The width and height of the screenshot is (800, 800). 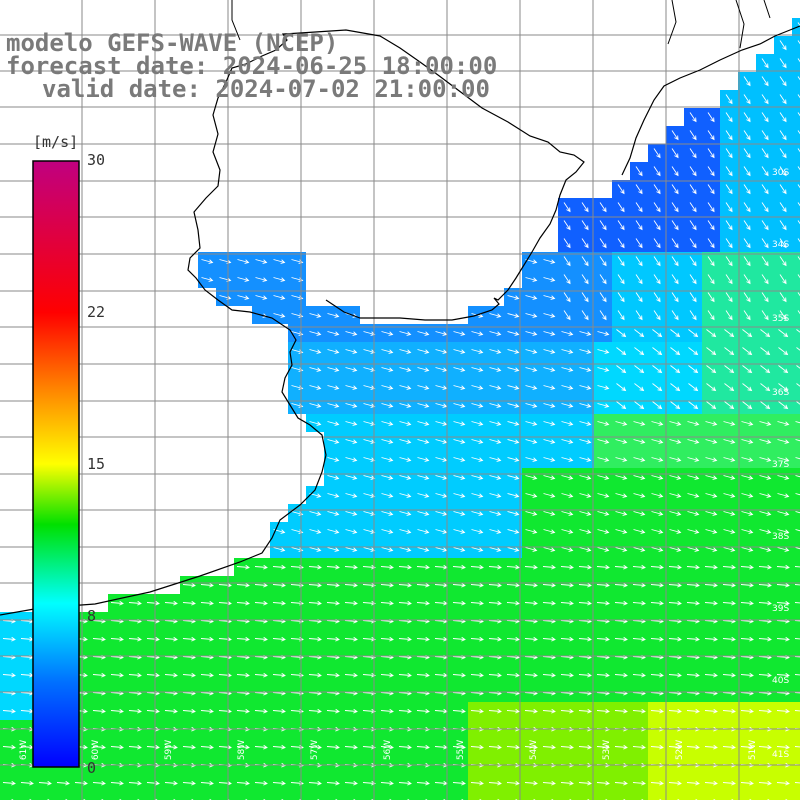 I want to click on latitude-label: 39S, so click(x=781, y=609).